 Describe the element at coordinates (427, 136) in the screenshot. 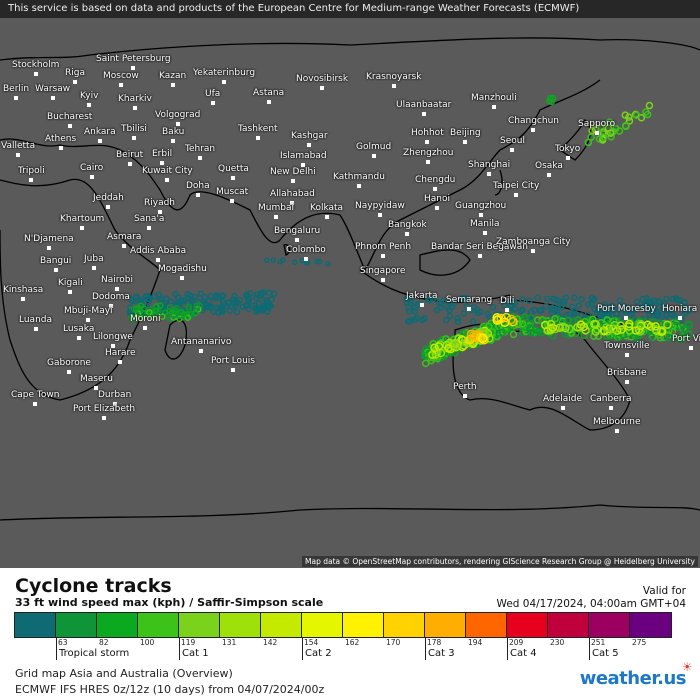

I see `city-label: Hohhot` at that location.